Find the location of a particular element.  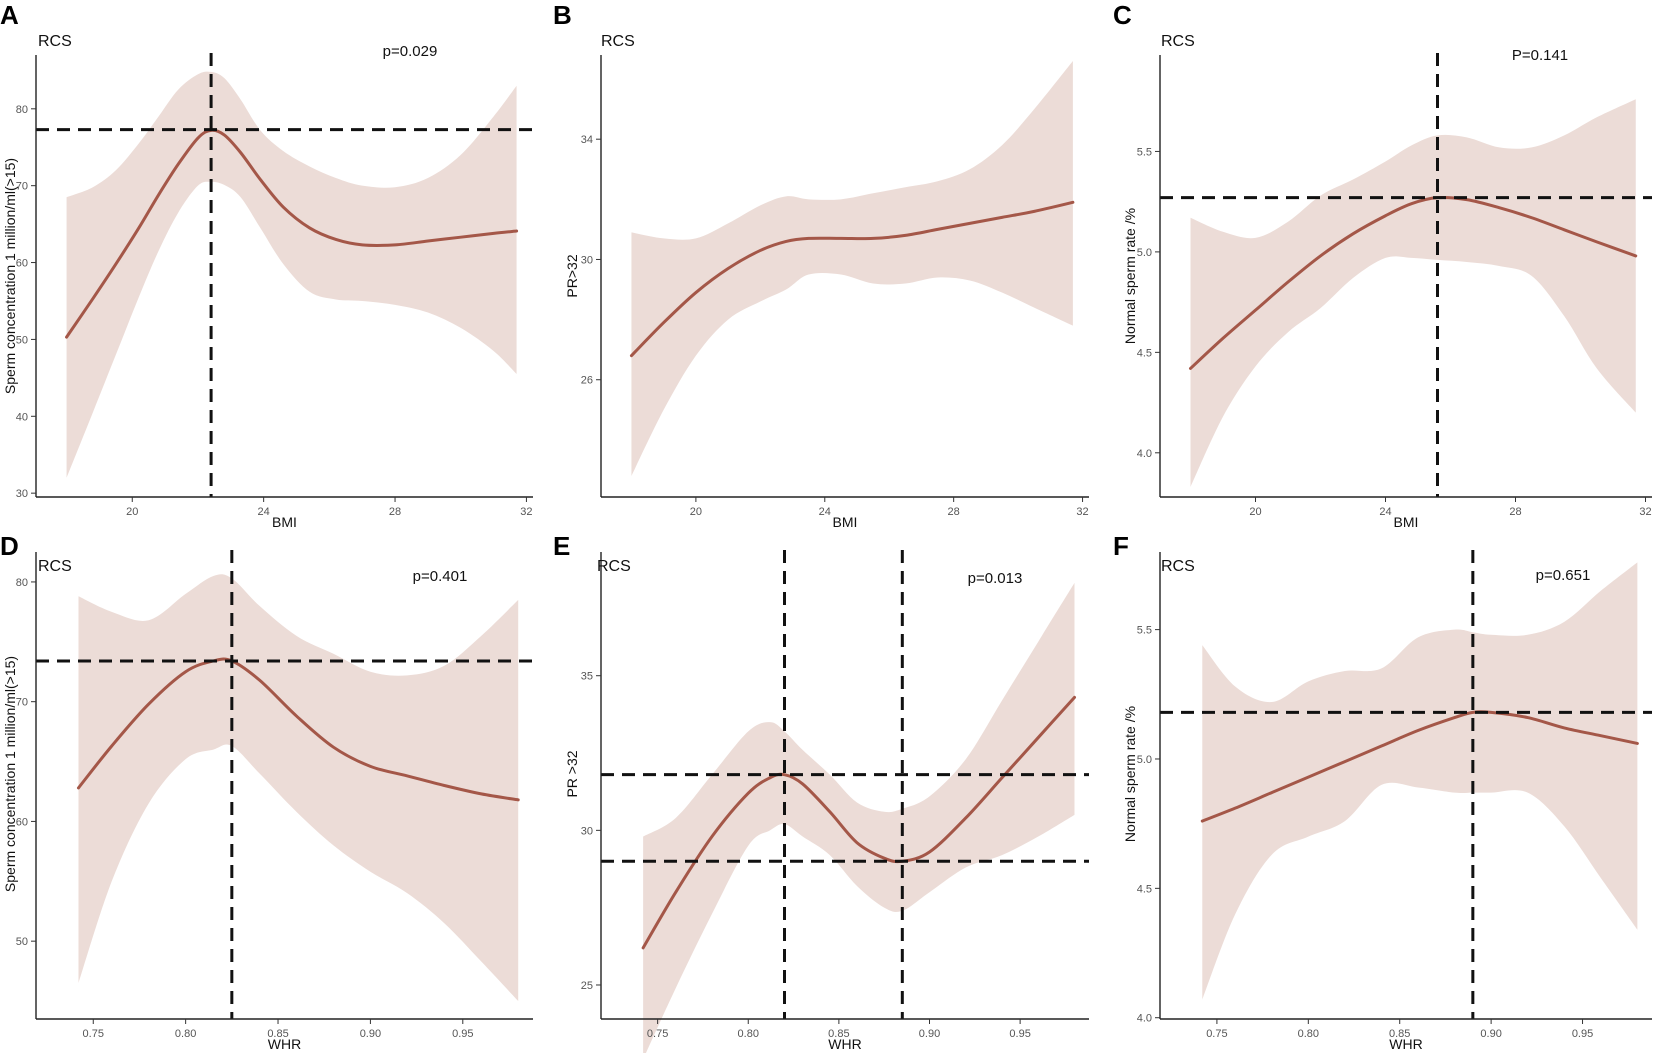

y-tick-label-a-4: 70 is located at coordinates (22, 187).